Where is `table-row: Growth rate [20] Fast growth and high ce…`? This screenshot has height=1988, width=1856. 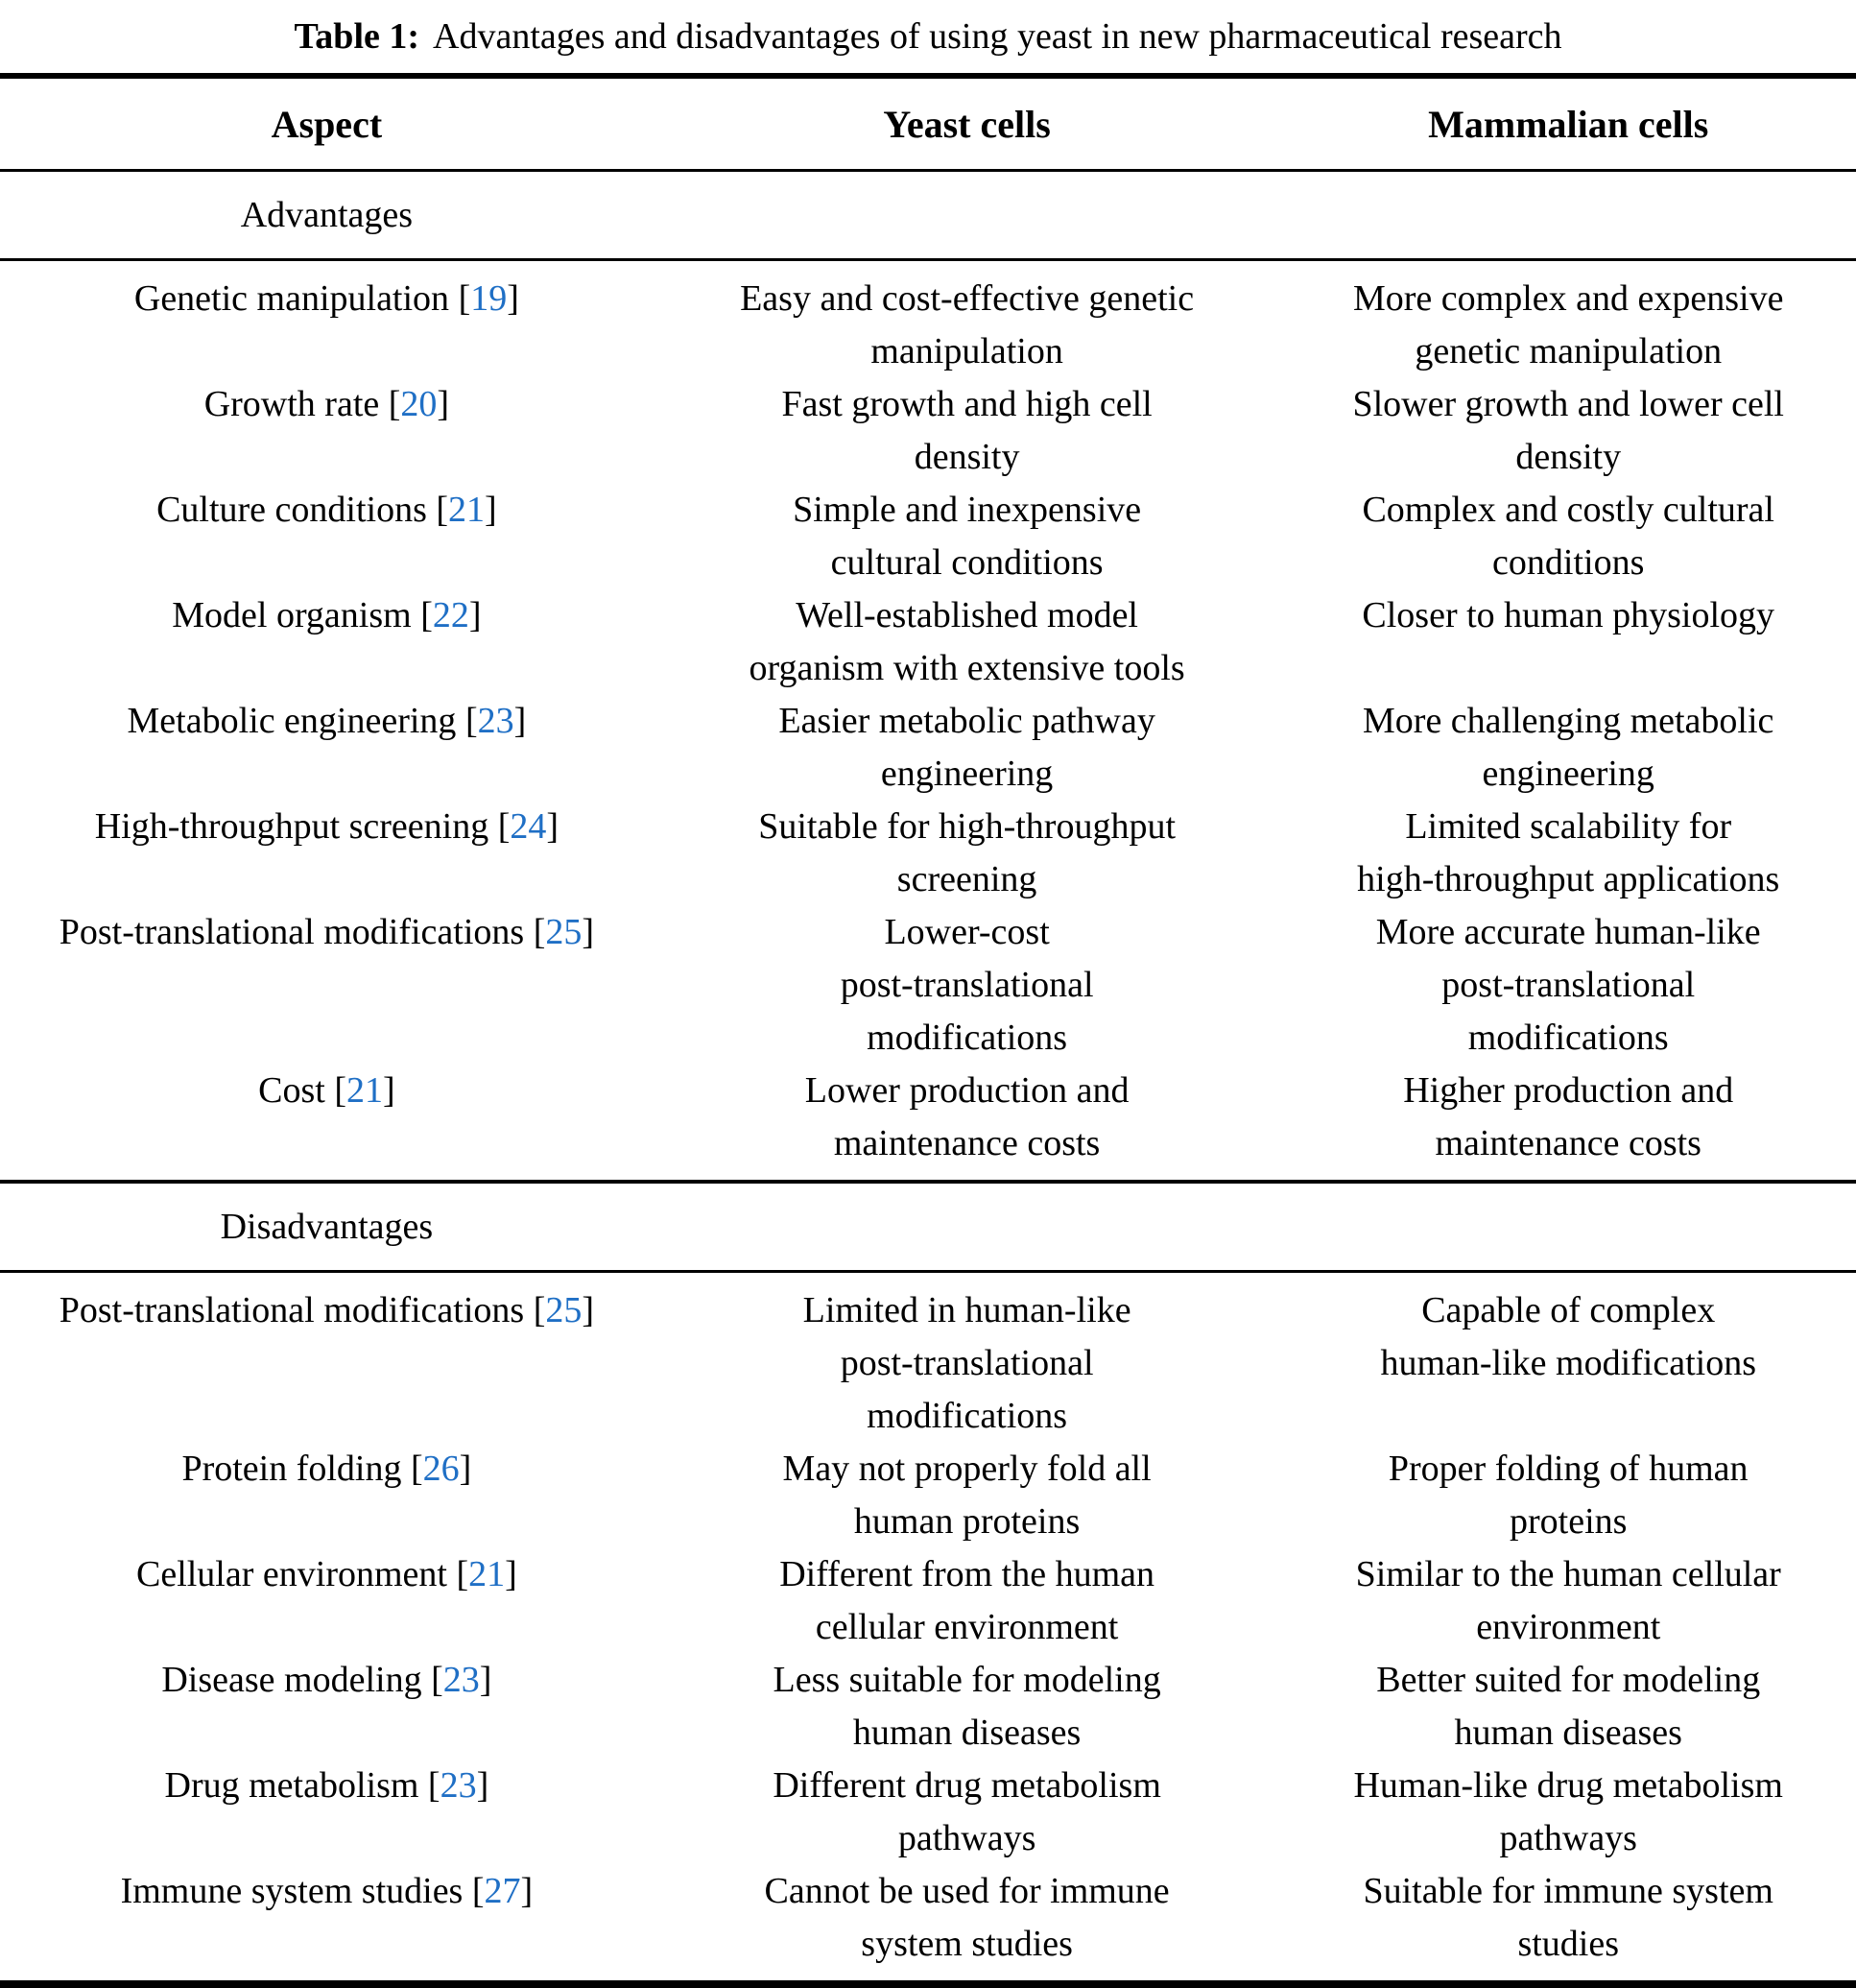
table-row: Growth rate [20] Fast growth and high ce… is located at coordinates (928, 431).